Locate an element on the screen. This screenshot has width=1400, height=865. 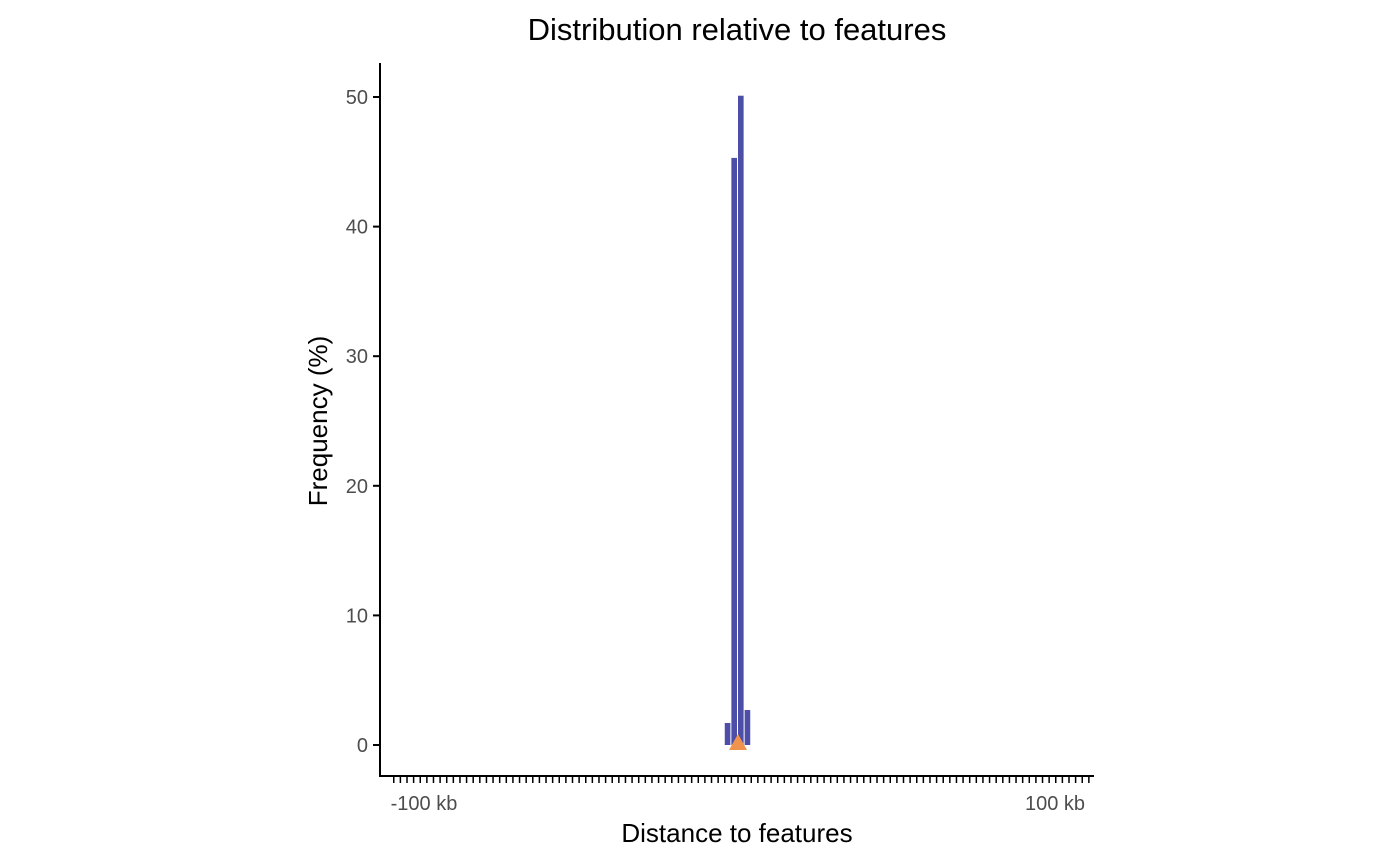
y-tick-label-10: 10 is located at coordinates (357, 616).